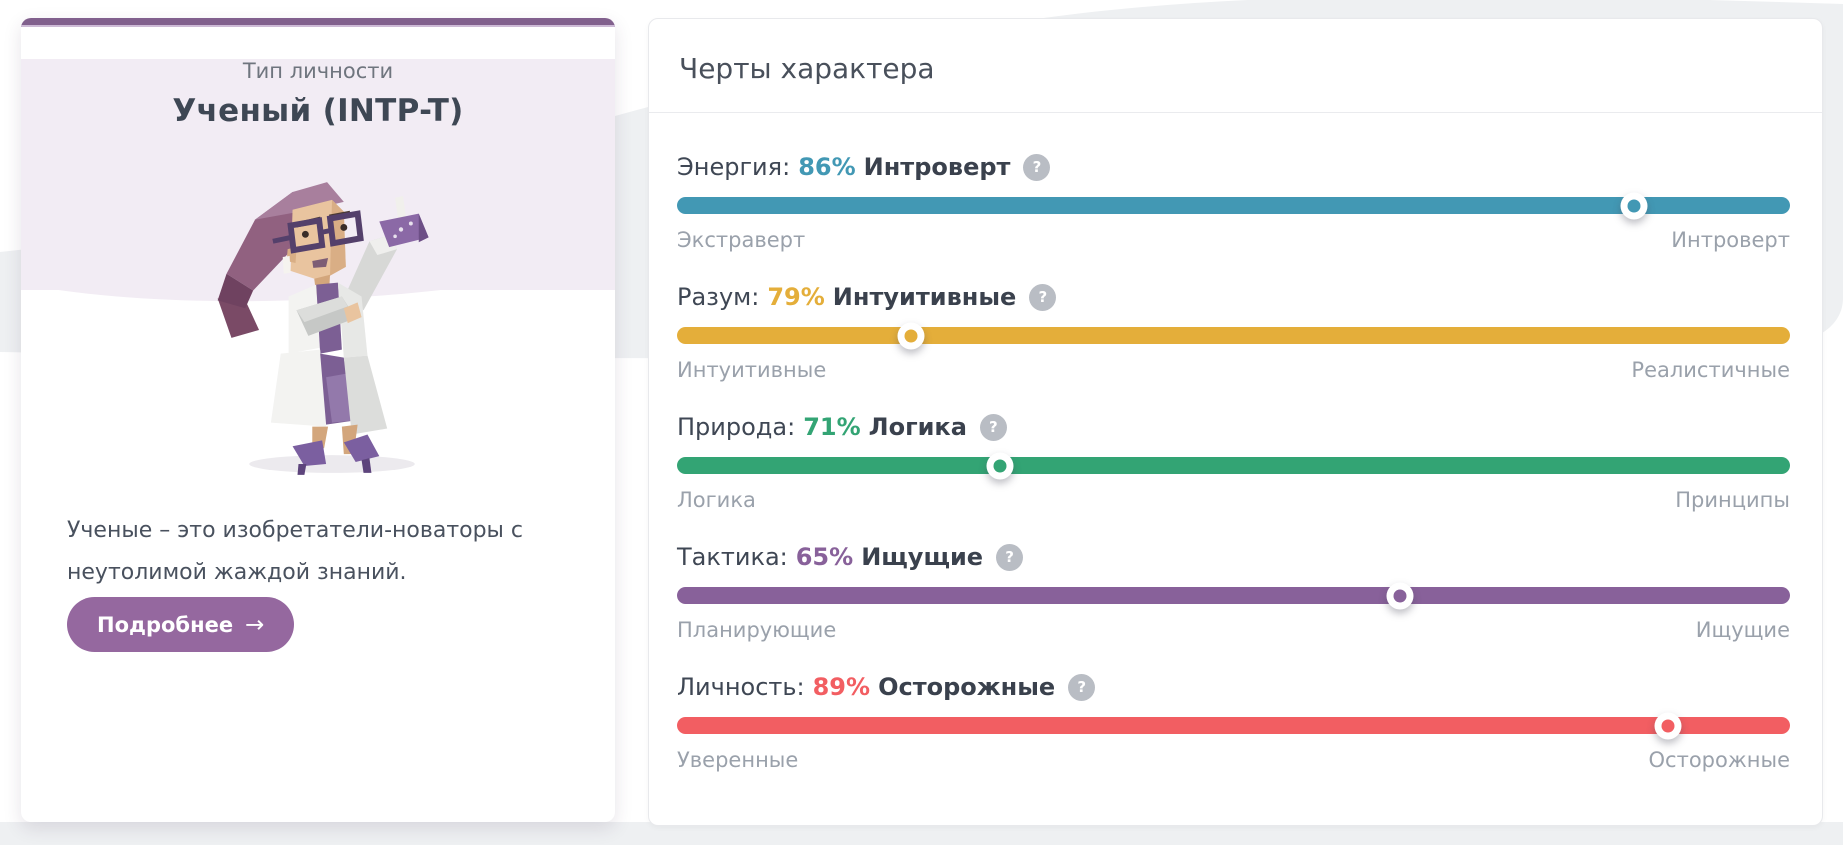 The image size is (1843, 845). I want to click on trait-name: Энергия:, so click(734, 167).